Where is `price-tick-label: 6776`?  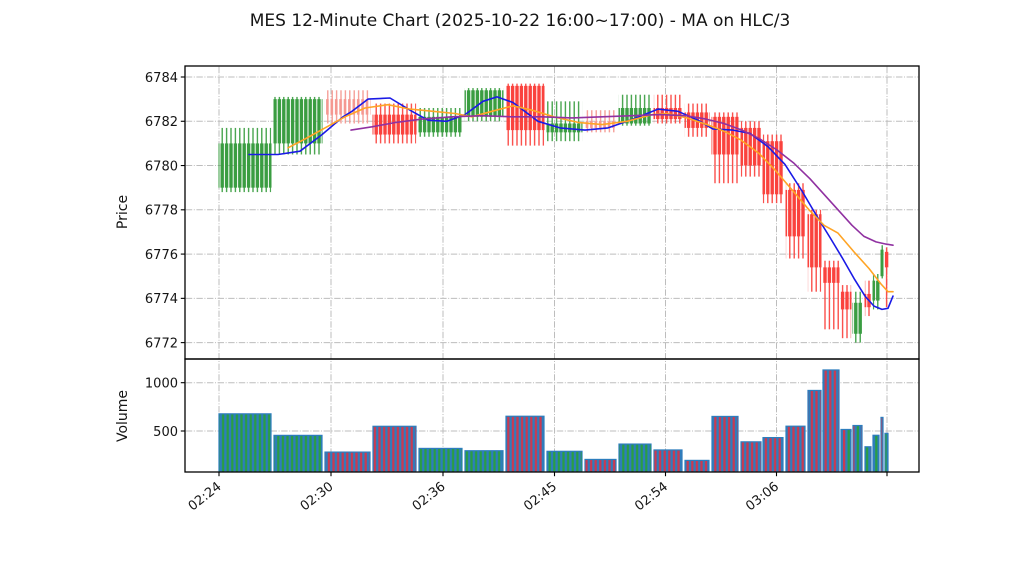 price-tick-label: 6776 is located at coordinates (161, 255).